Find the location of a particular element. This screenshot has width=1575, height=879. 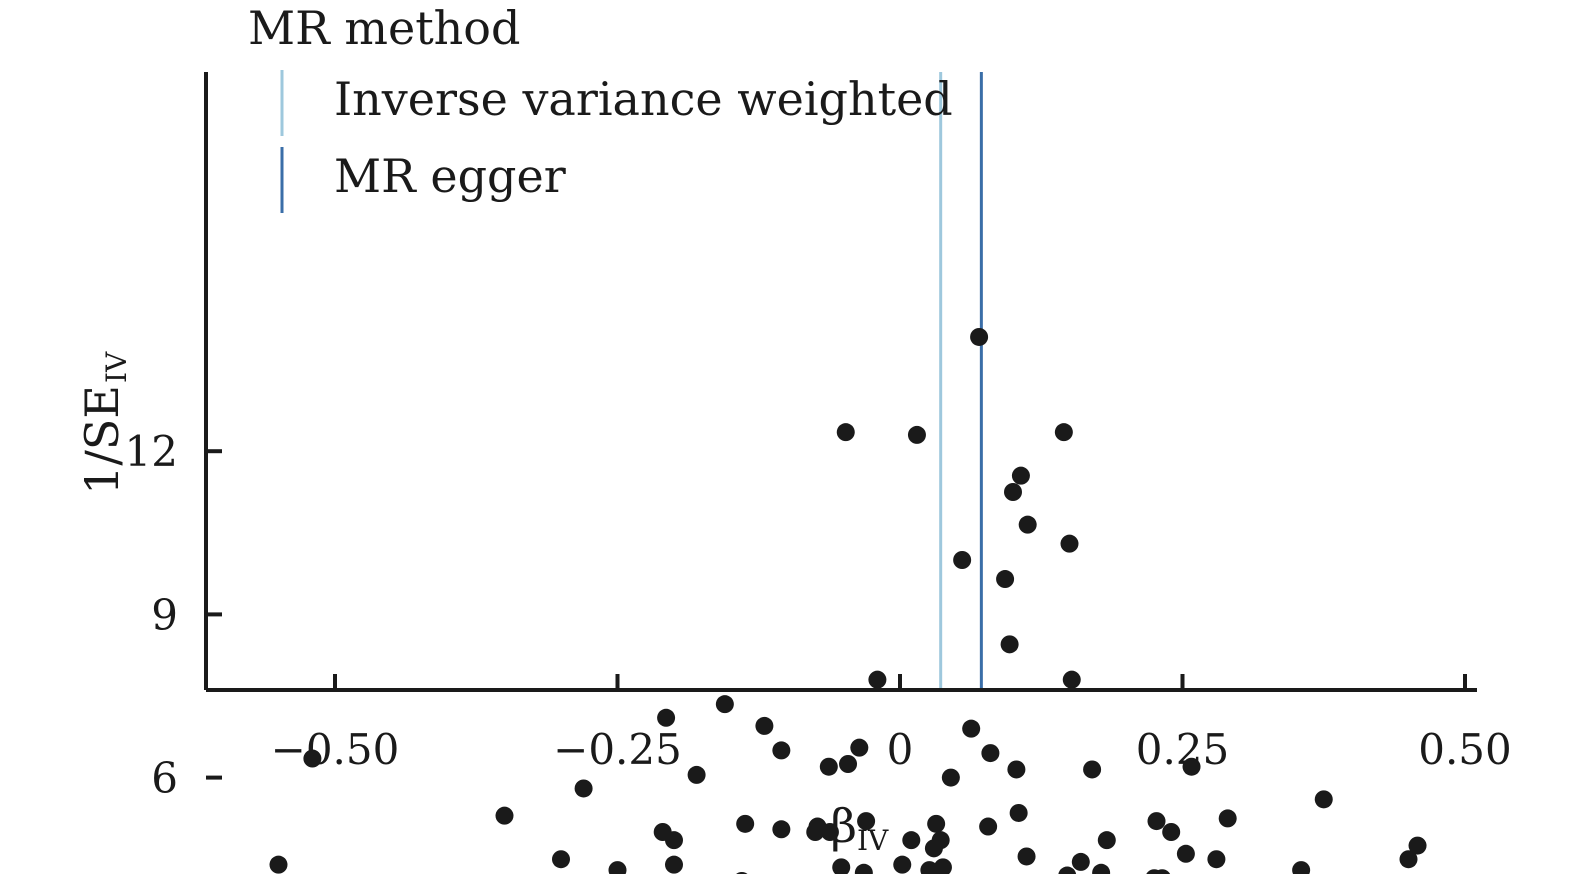

y-axis-title-subscript: IV is located at coordinates (116, 367).